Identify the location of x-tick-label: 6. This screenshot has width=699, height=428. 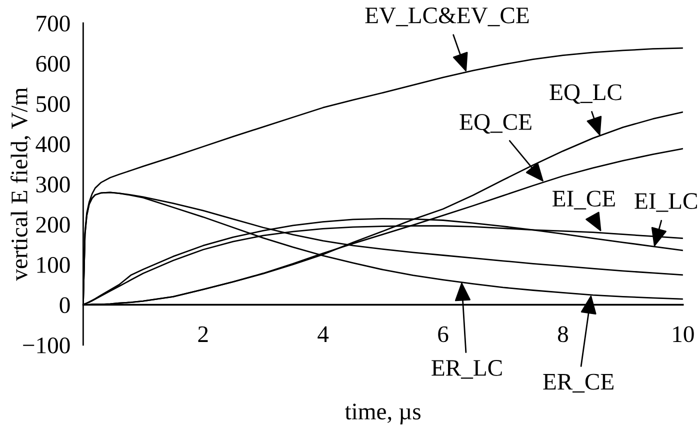
(443, 334).